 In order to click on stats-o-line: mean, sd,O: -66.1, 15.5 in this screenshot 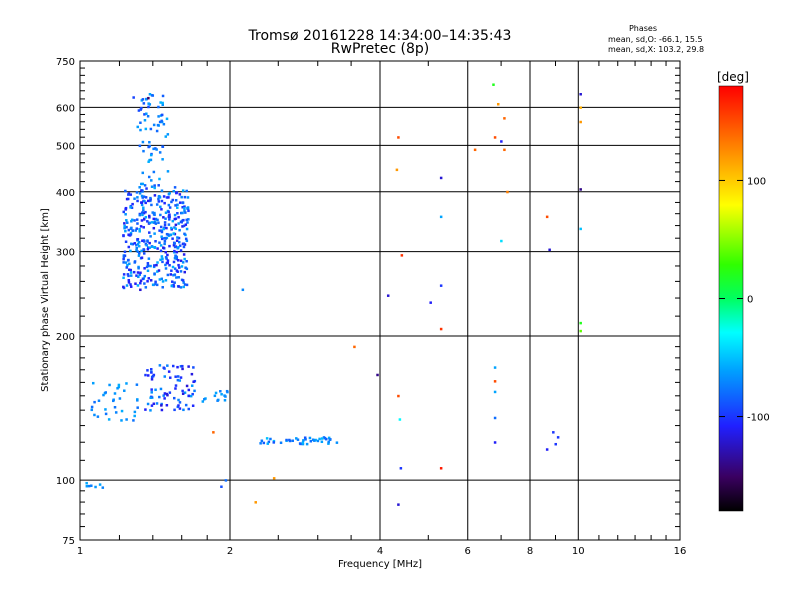, I will do `click(655, 39)`.